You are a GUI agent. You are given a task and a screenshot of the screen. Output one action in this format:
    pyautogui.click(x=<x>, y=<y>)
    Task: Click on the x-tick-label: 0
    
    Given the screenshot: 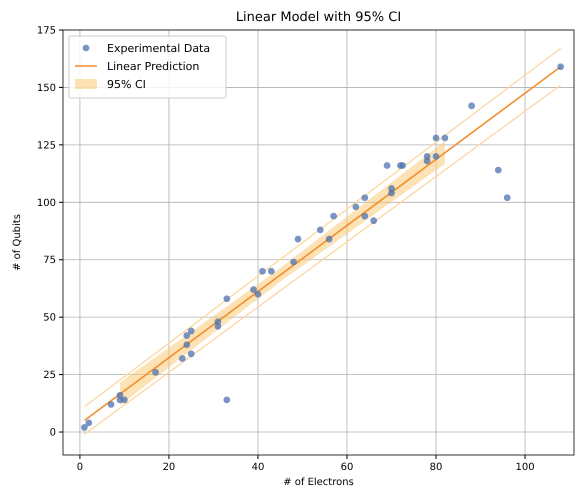 What is the action you would take?
    pyautogui.click(x=80, y=467)
    